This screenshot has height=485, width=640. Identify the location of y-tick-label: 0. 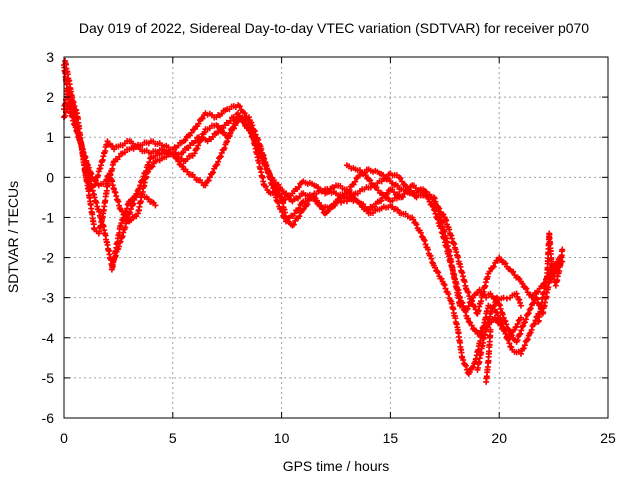
(50, 177).